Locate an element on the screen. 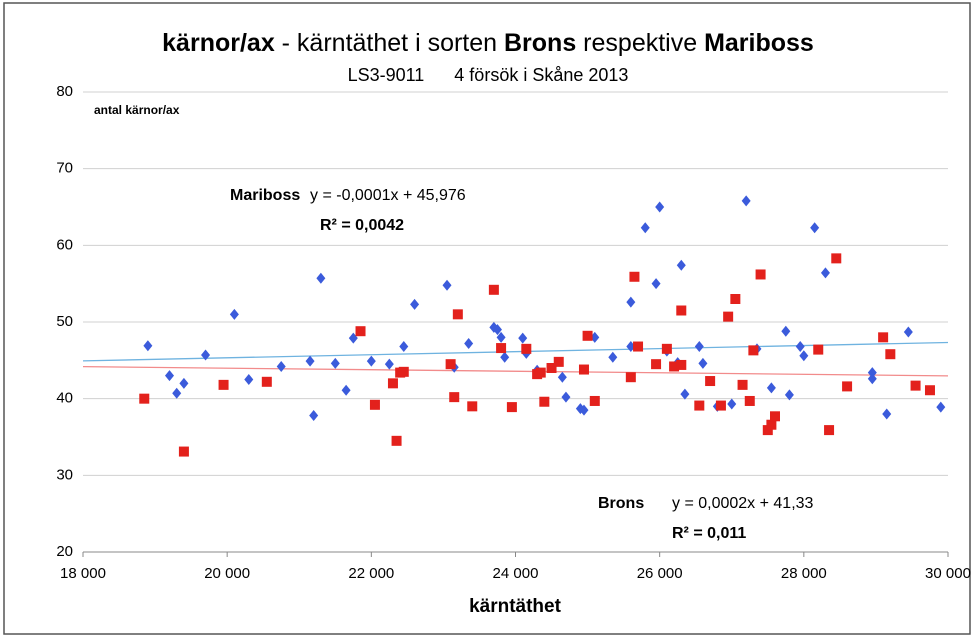 The width and height of the screenshot is (975, 638). x-tick-label: 18 000 is located at coordinates (83, 573).